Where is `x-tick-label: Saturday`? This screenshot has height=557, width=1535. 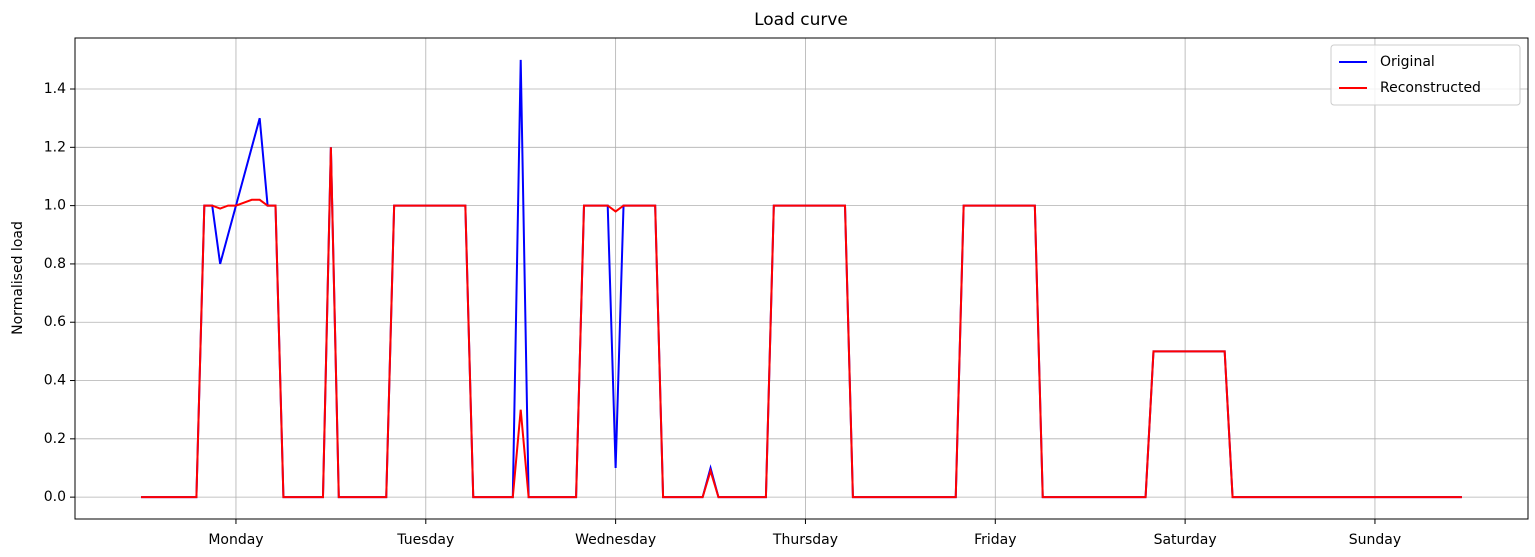
x-tick-label: Saturday is located at coordinates (1185, 540).